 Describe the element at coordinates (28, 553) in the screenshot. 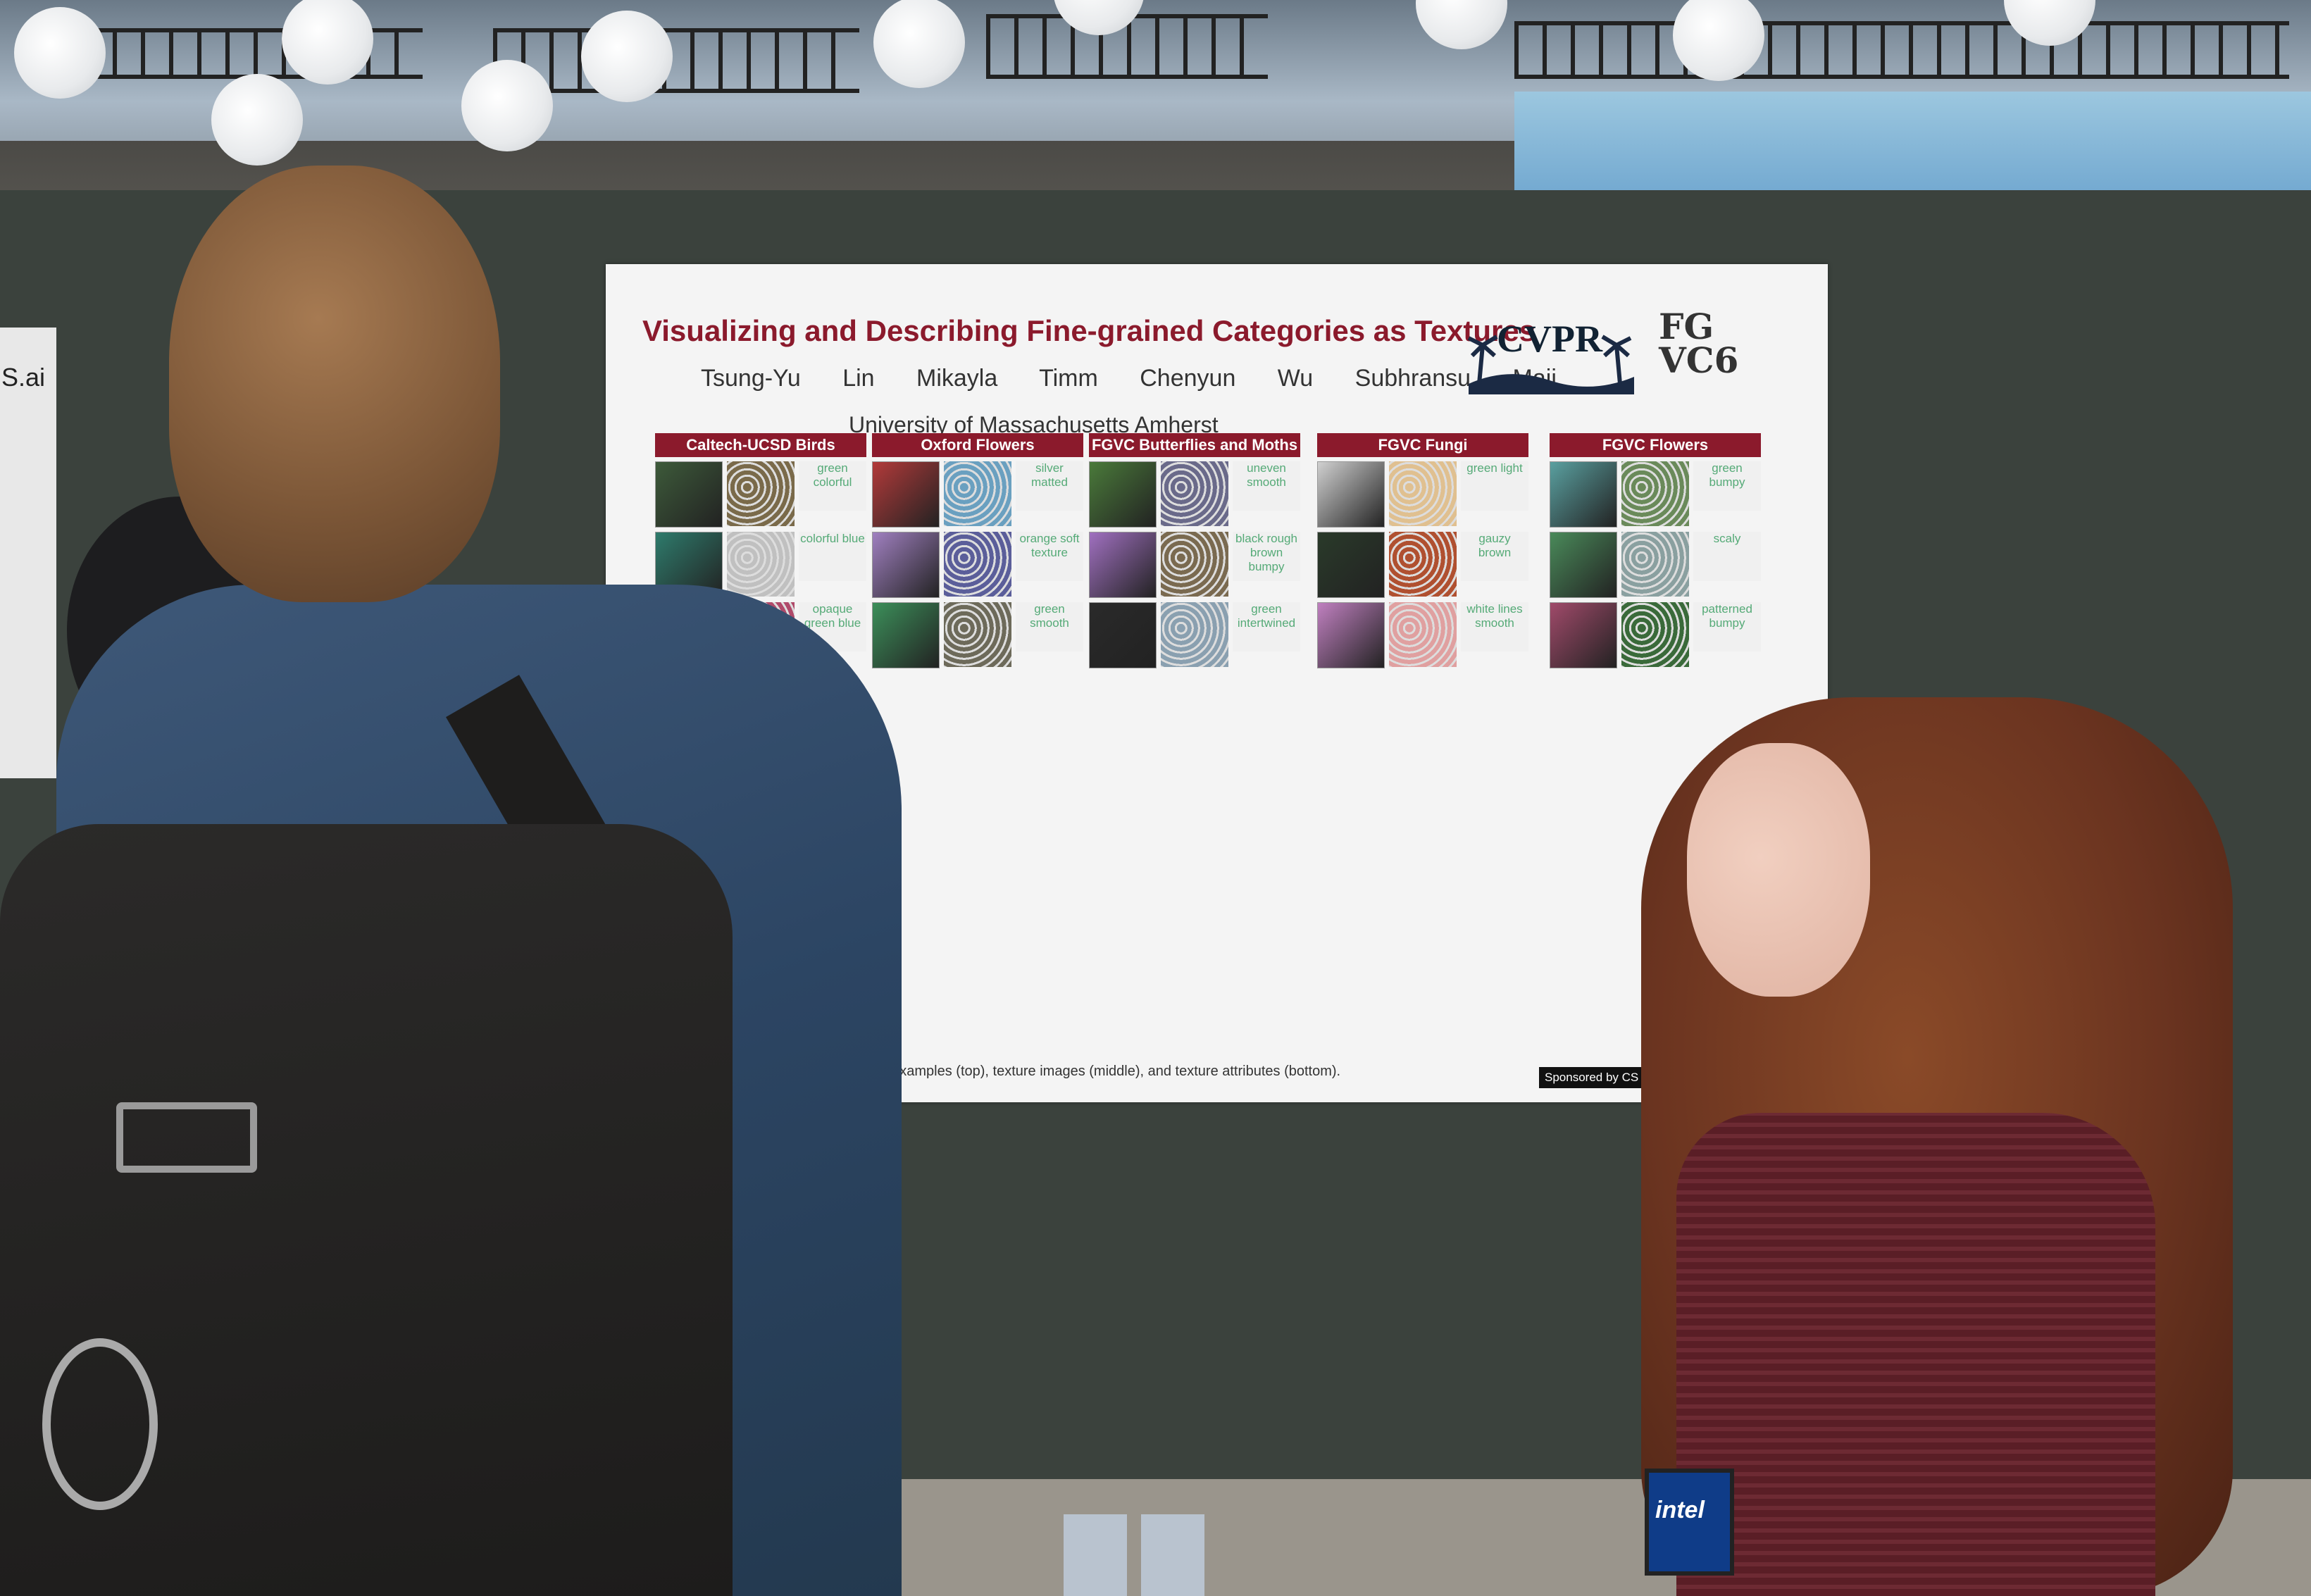

I see `neighbor-poster` at that location.